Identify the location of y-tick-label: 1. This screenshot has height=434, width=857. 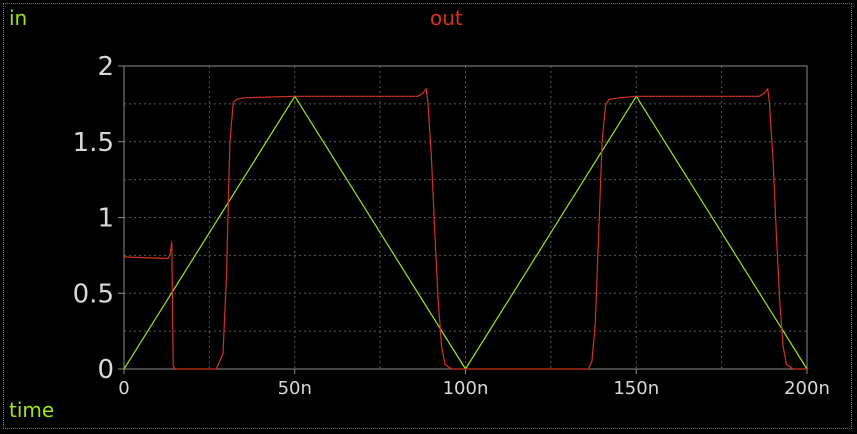
(105, 219).